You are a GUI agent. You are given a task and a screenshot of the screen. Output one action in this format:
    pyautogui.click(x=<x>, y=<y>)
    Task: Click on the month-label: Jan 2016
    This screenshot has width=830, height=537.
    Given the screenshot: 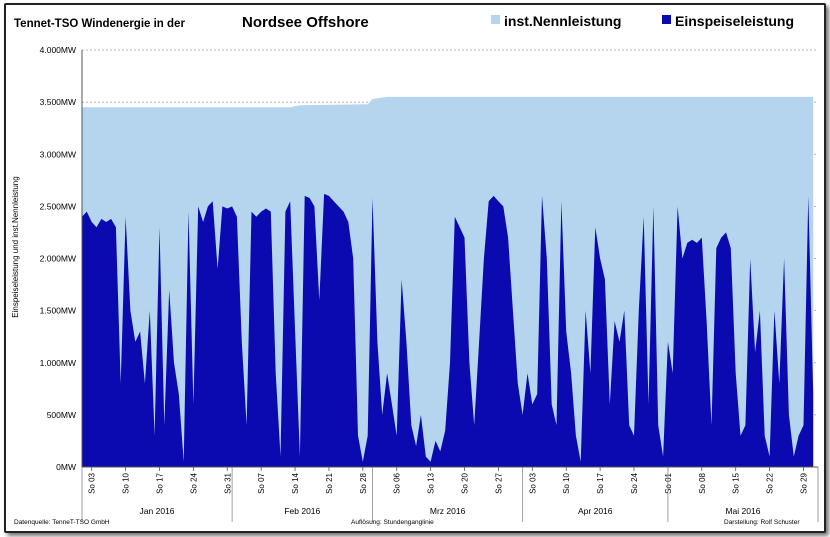 What is the action you would take?
    pyautogui.click(x=157, y=511)
    